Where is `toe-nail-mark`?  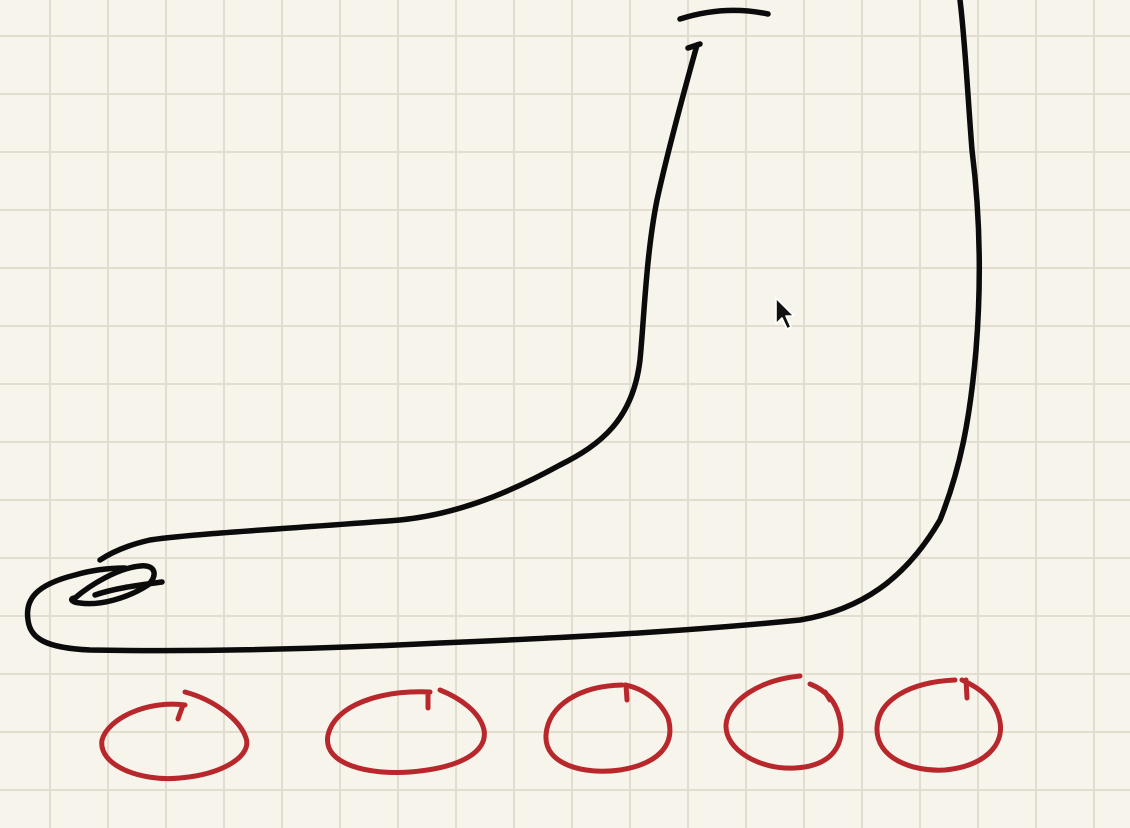
toe-nail-mark is located at coordinates (128, 588).